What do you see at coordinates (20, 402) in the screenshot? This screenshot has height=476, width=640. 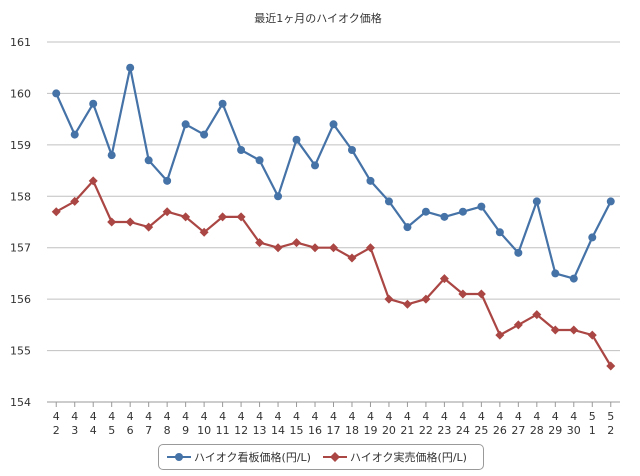 I see `y-tick-label: 154` at bounding box center [20, 402].